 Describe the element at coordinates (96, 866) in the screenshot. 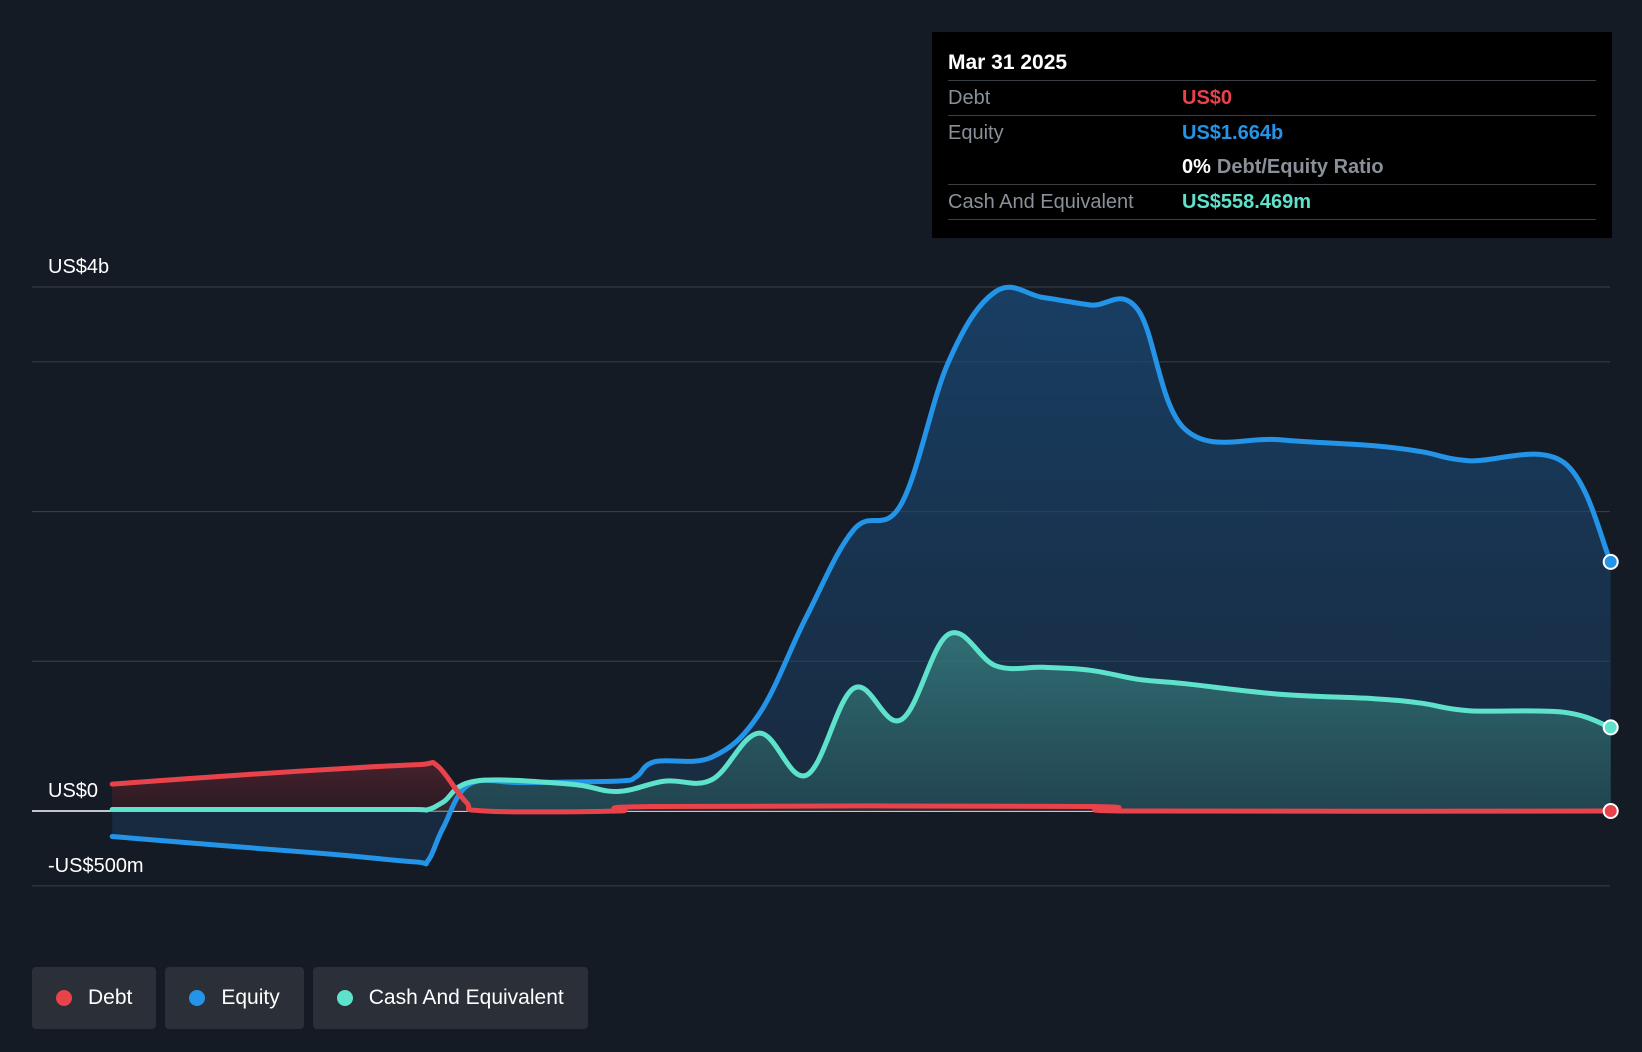

I see `y-label-2: -US$500m` at that location.